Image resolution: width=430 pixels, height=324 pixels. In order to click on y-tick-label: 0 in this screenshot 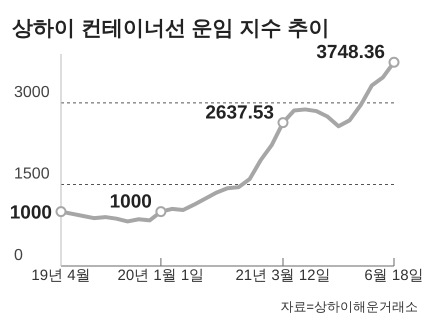, I will do `click(18, 255)`.